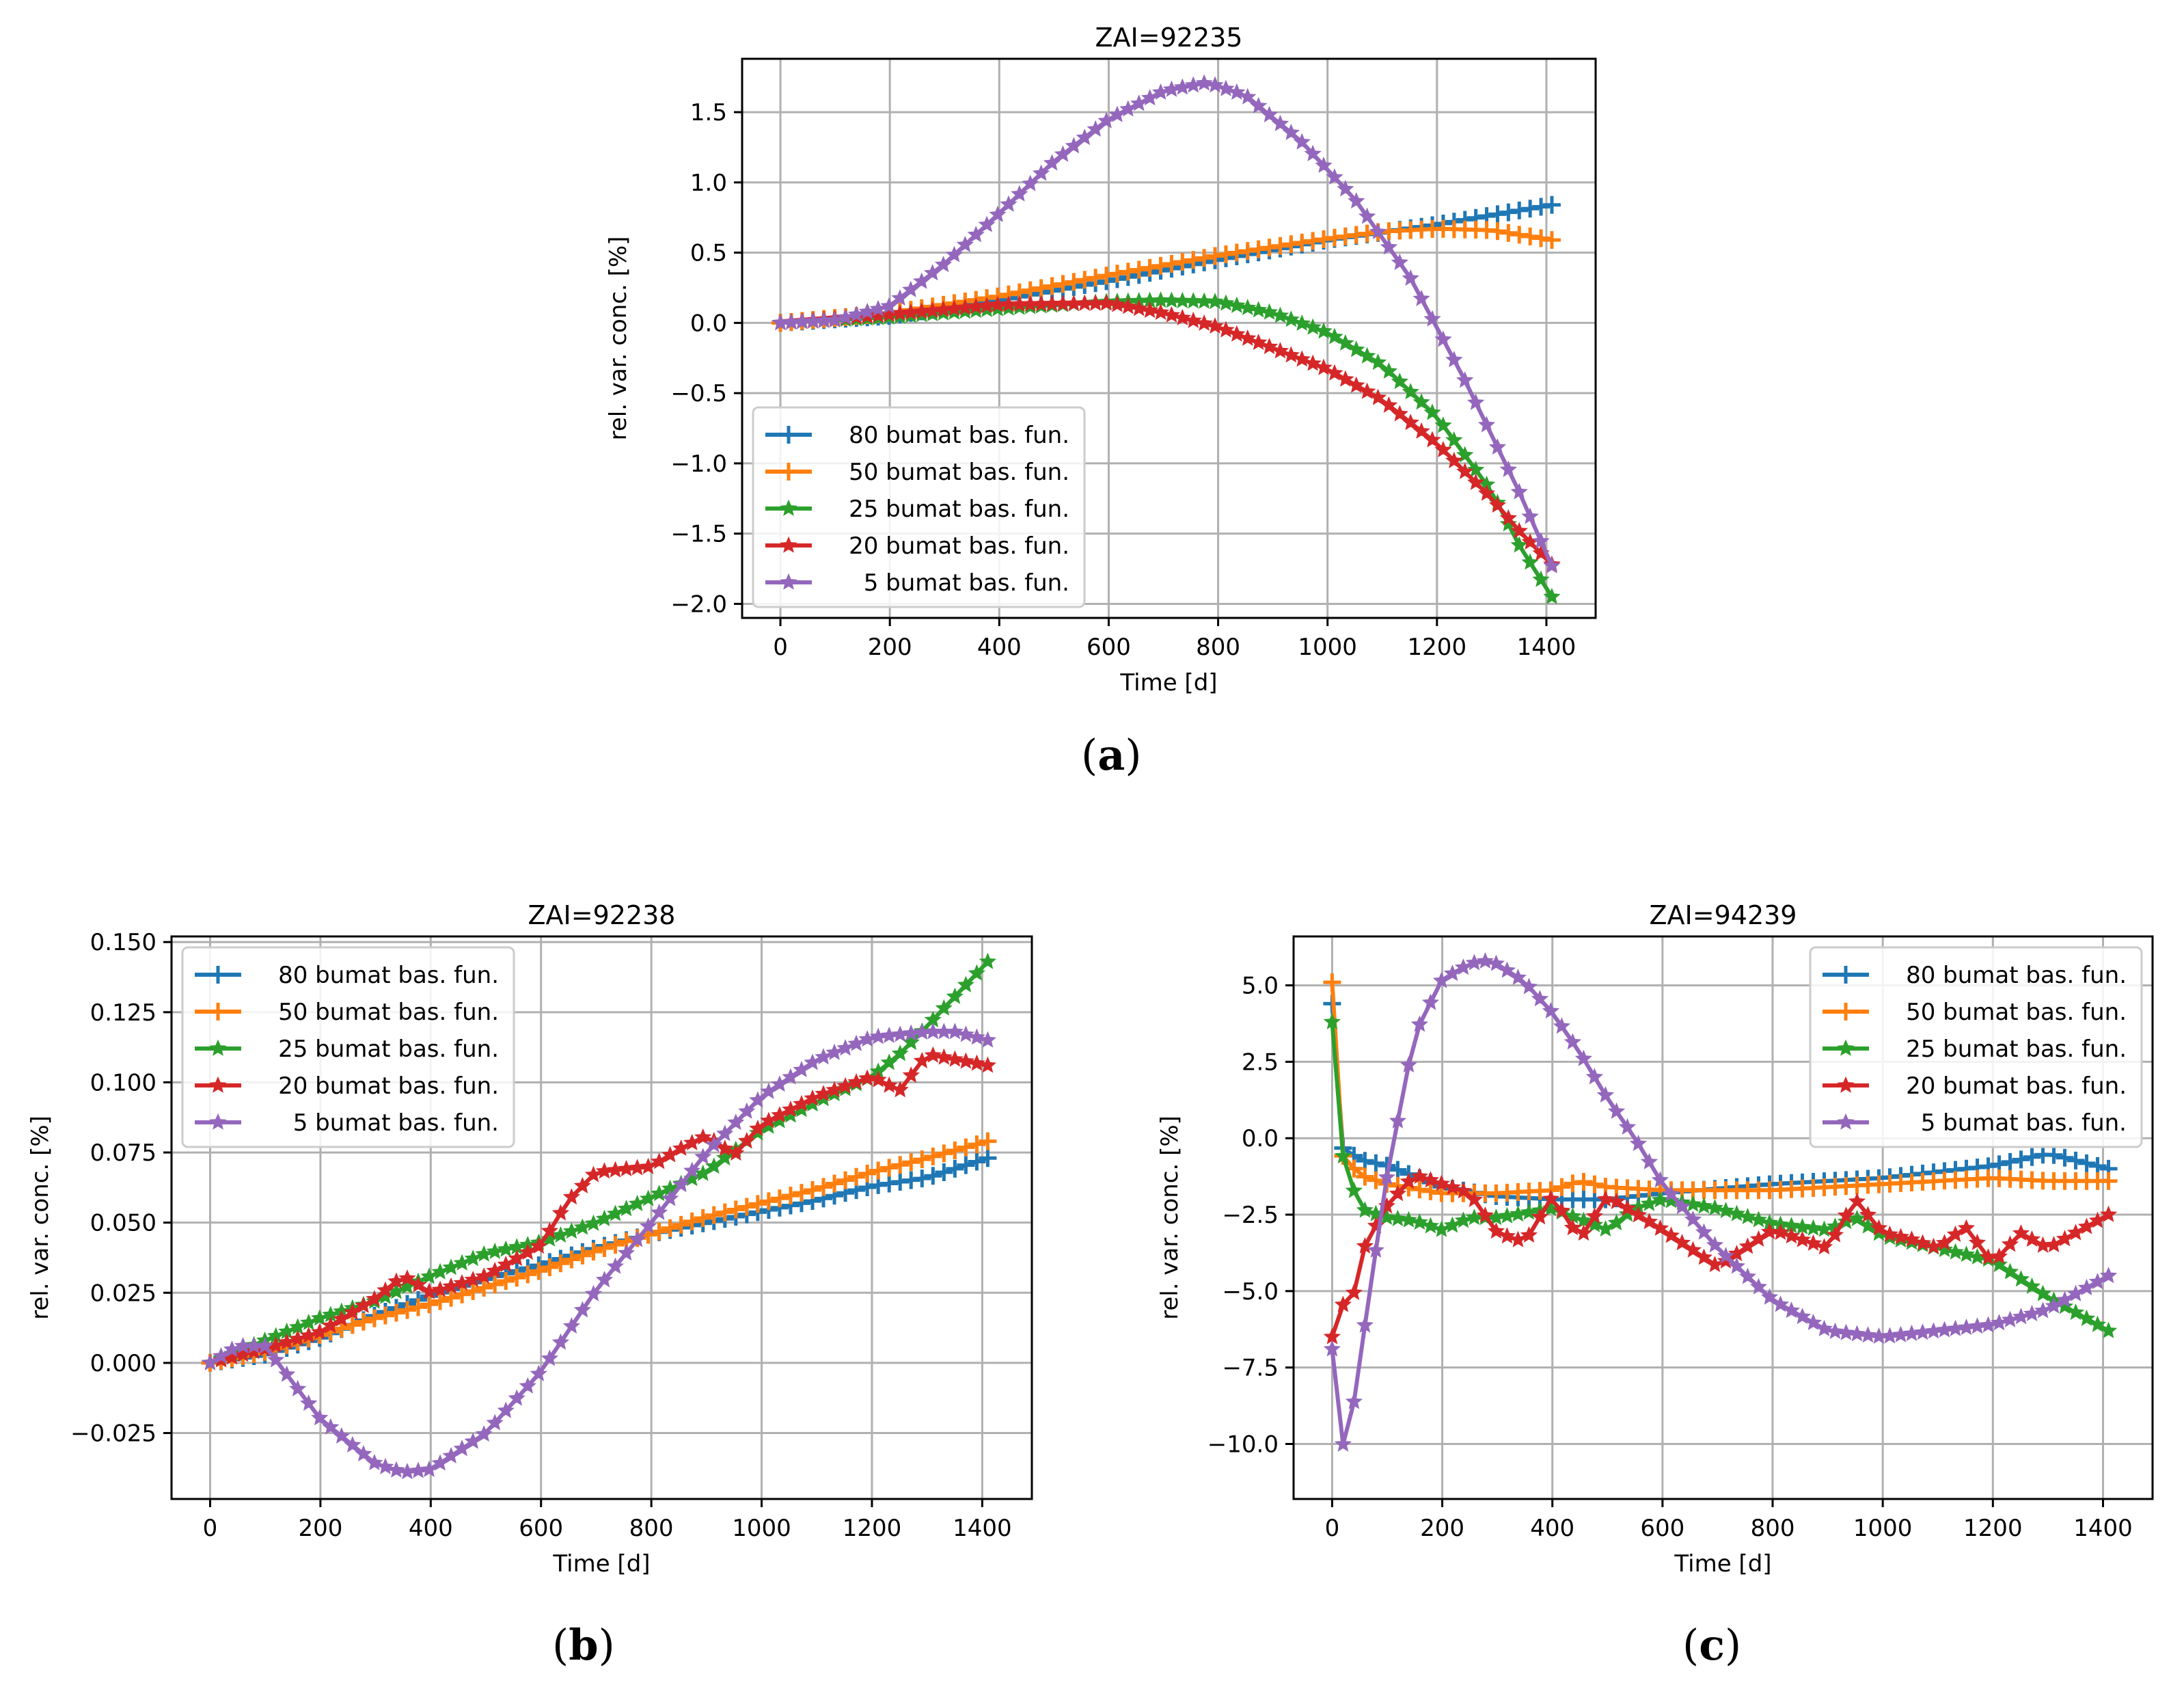  I want to click on y-tick-label: 0.025, so click(123, 1293).